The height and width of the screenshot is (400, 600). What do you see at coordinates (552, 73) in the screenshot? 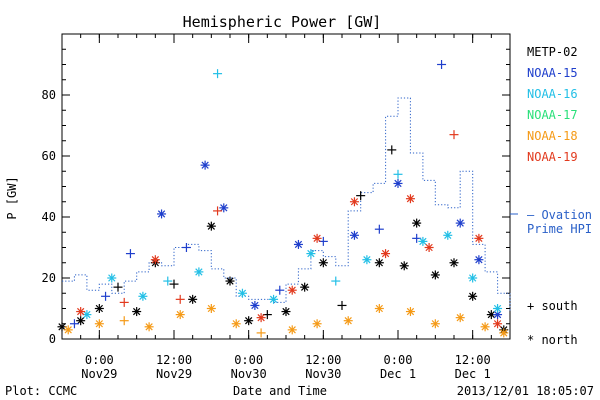
I see `legend-item-noaa-15: NOAA-15` at bounding box center [552, 73].